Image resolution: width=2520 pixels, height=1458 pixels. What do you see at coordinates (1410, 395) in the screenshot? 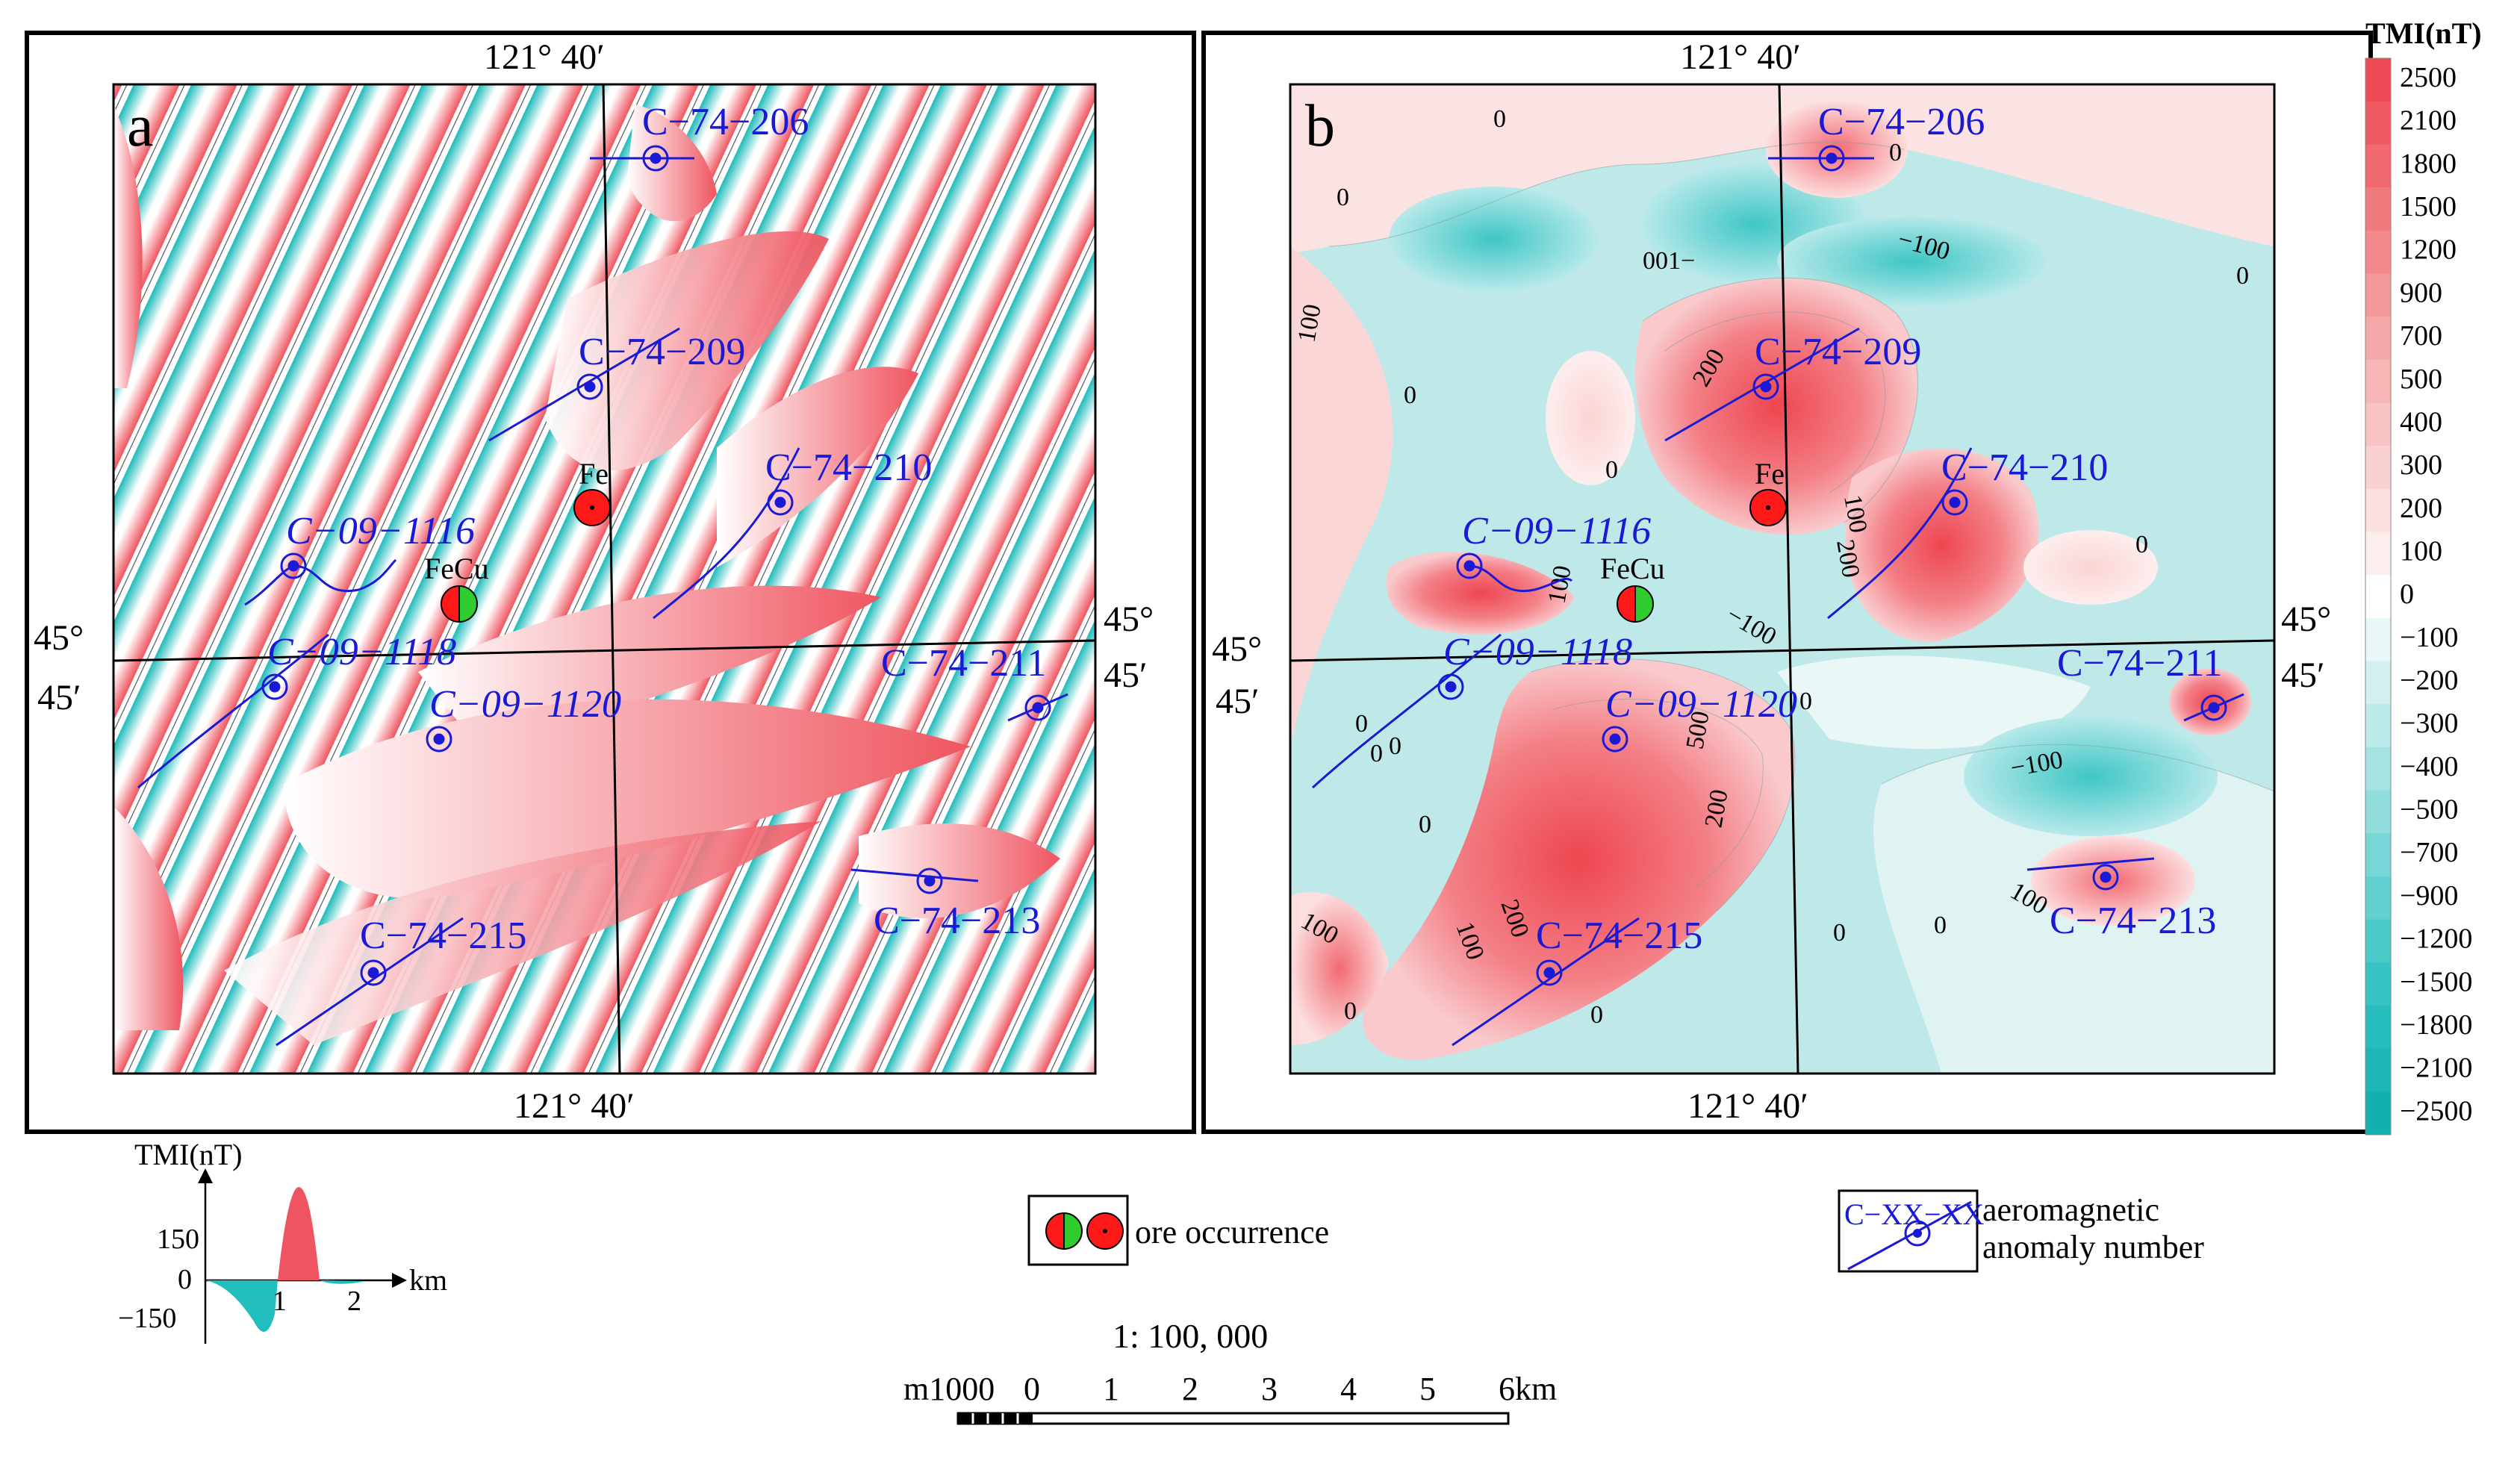
I see `contour-label-0-e: 0` at bounding box center [1410, 395].